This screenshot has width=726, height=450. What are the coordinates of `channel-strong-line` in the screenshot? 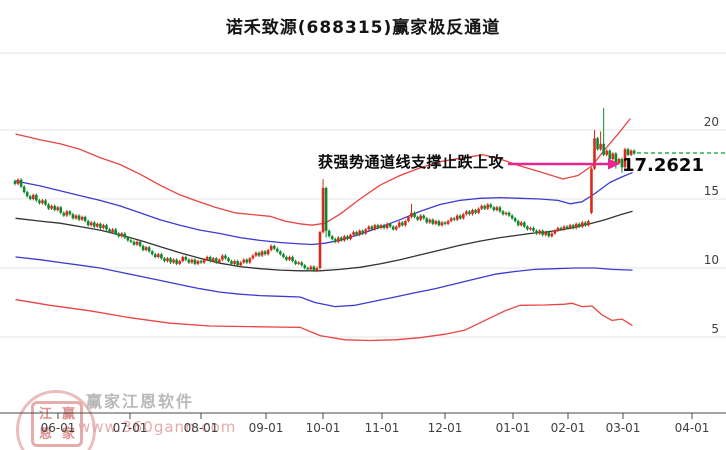 It's located at (324, 209).